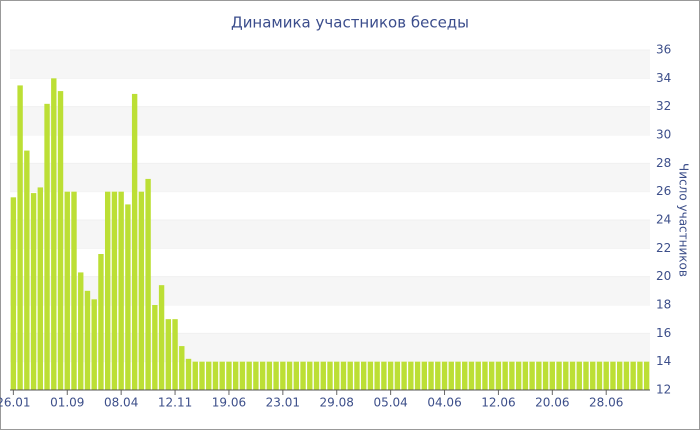 The image size is (700, 430). Describe the element at coordinates (663, 305) in the screenshot. I see `y-tick-label: 18` at that location.